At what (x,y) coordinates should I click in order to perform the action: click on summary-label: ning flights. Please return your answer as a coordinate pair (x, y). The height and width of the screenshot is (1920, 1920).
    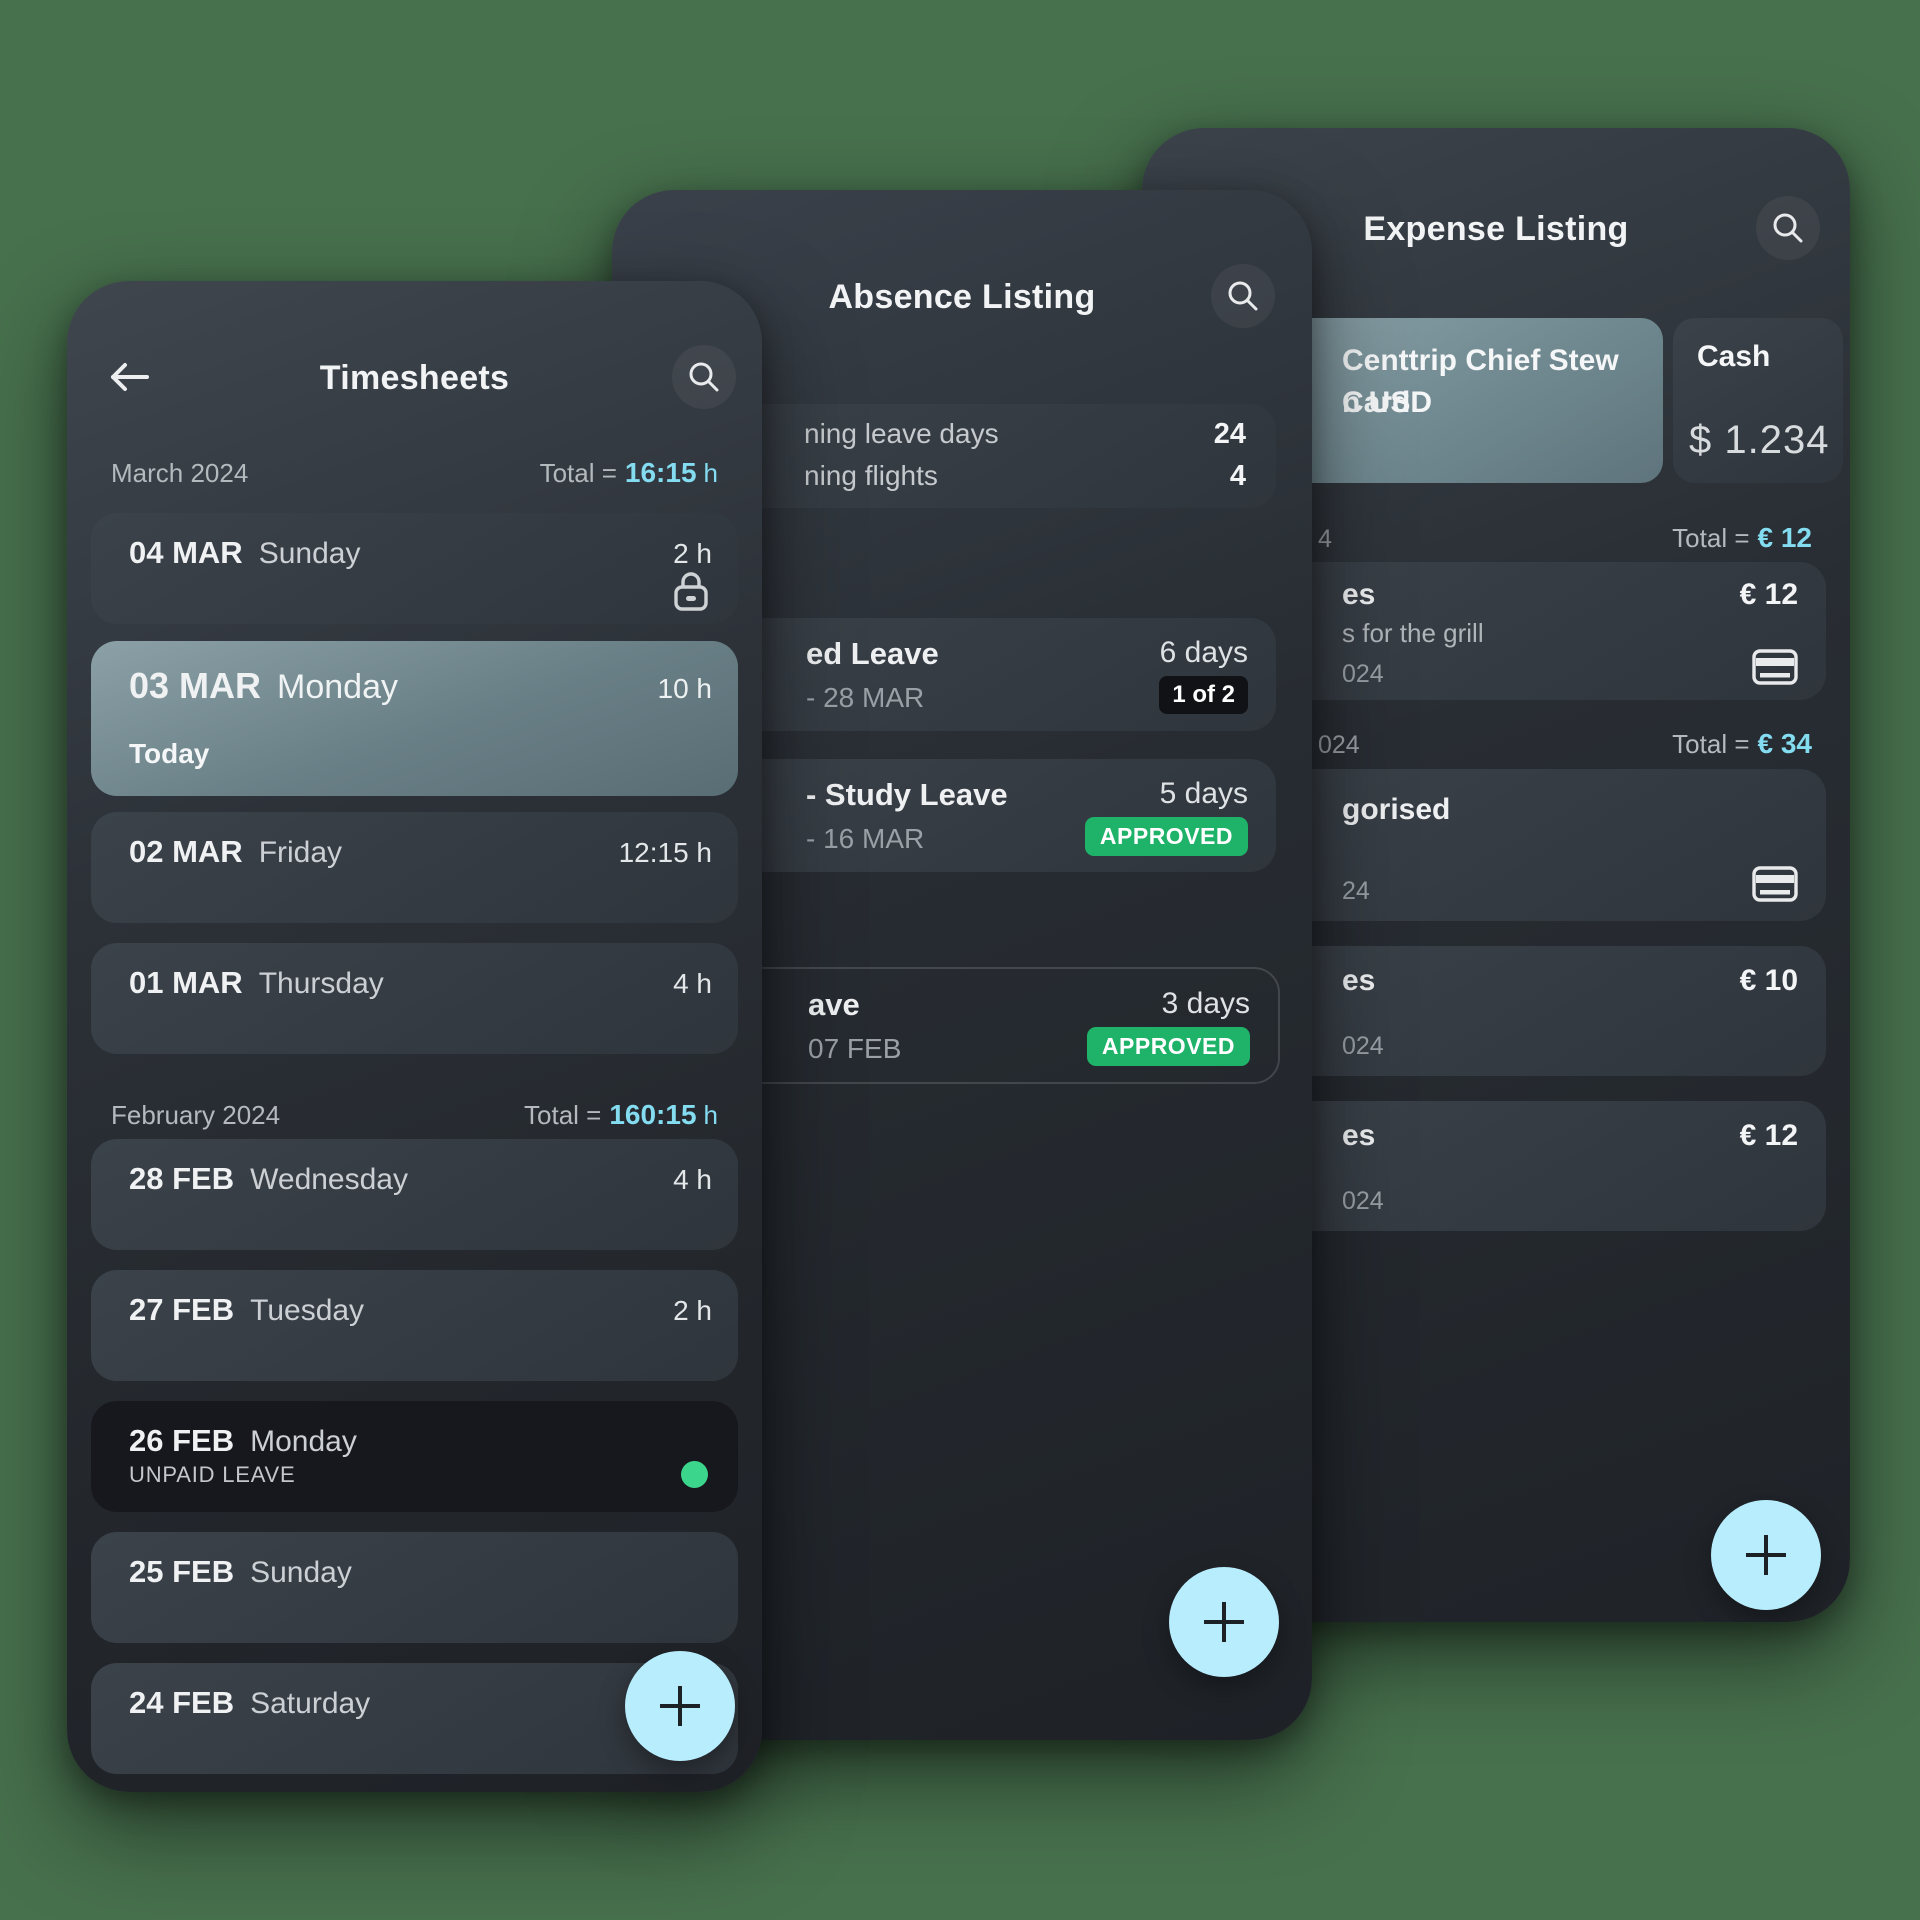
    Looking at the image, I should click on (871, 475).